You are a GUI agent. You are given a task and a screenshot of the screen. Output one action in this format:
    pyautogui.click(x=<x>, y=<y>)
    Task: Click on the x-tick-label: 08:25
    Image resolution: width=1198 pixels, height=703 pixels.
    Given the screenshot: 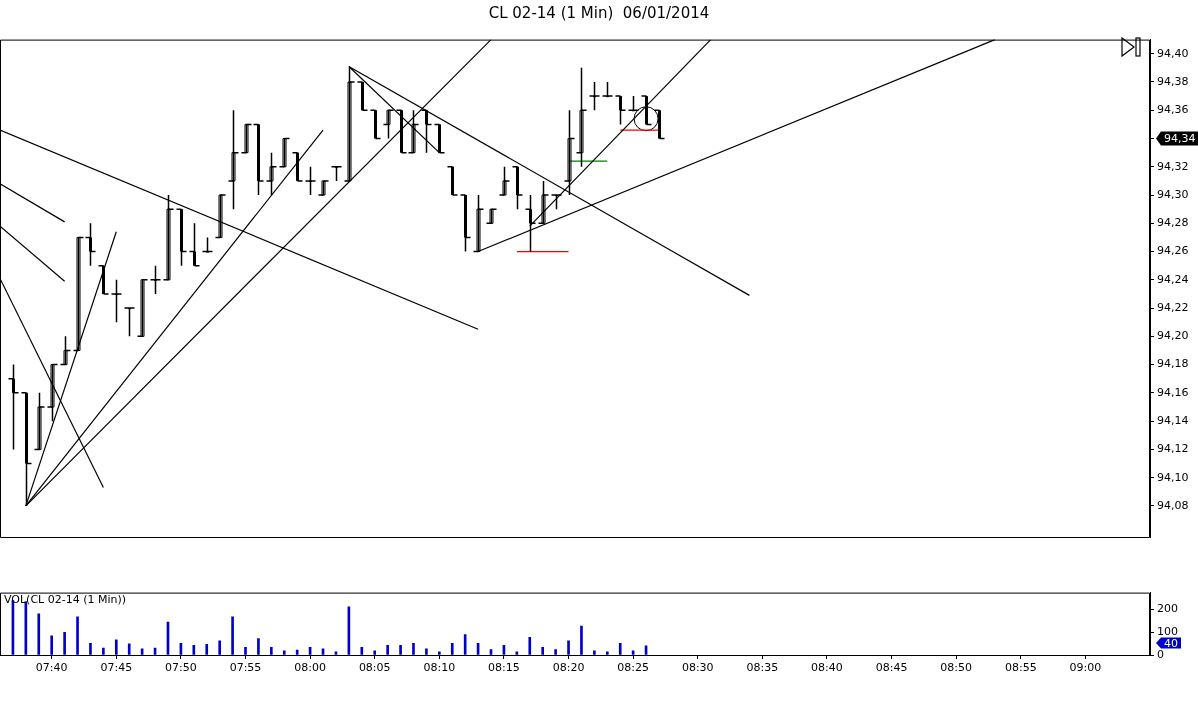 What is the action you would take?
    pyautogui.click(x=633, y=668)
    